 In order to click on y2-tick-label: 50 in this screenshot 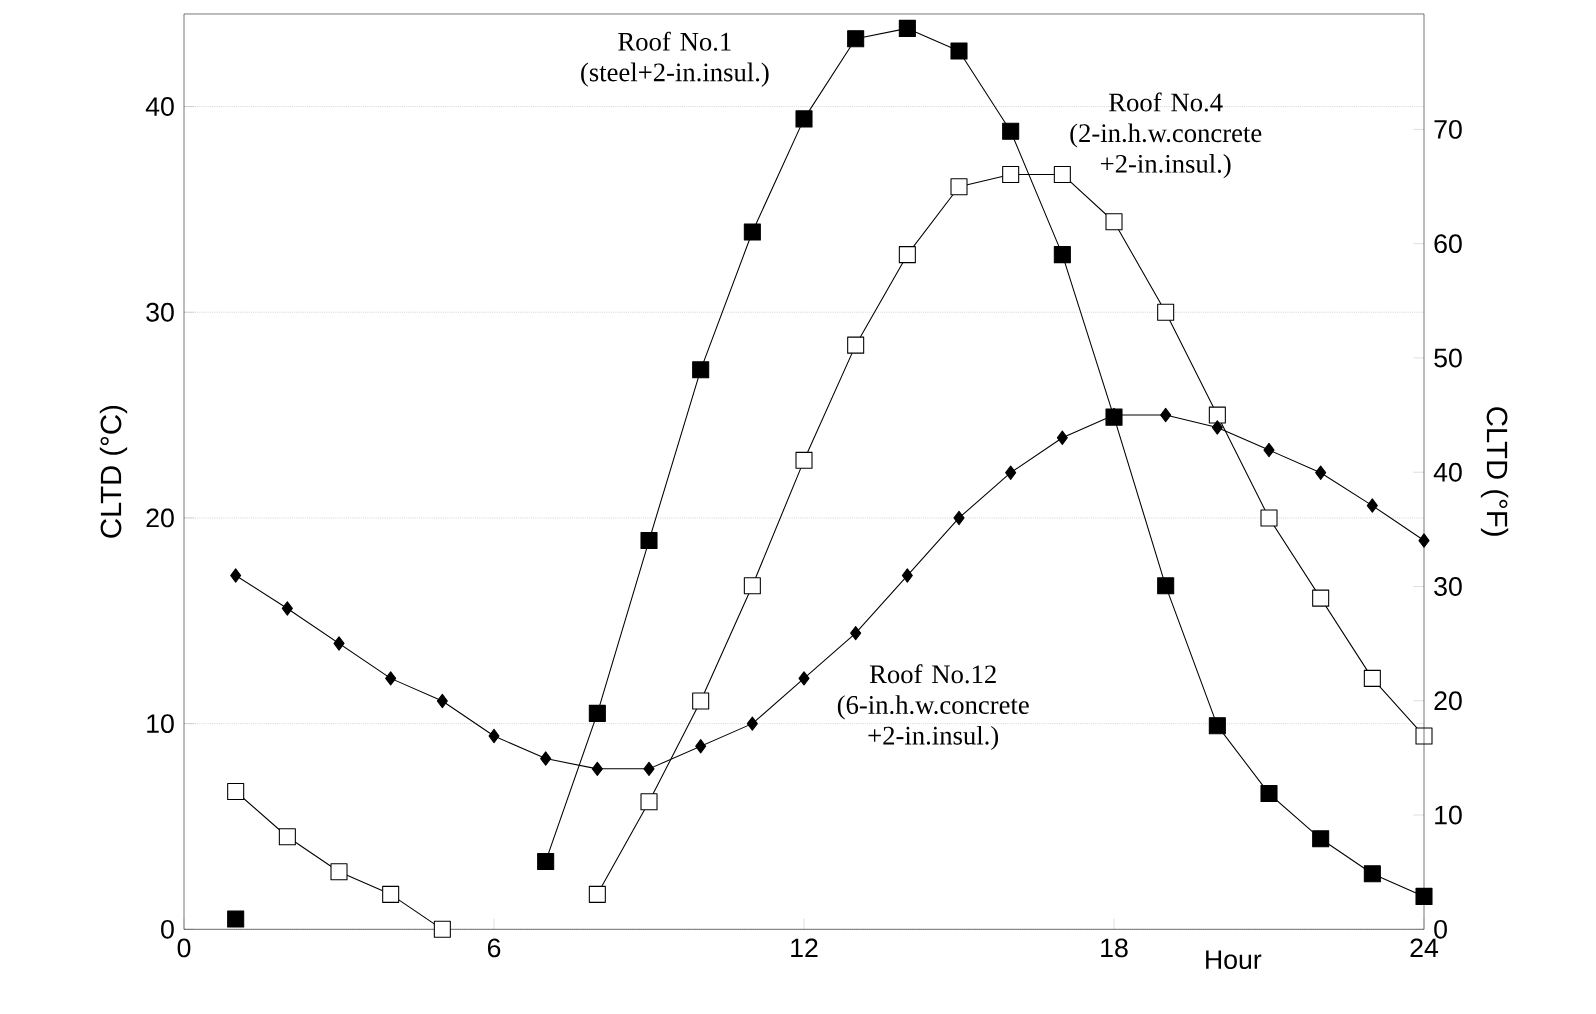, I will do `click(1448, 358)`.